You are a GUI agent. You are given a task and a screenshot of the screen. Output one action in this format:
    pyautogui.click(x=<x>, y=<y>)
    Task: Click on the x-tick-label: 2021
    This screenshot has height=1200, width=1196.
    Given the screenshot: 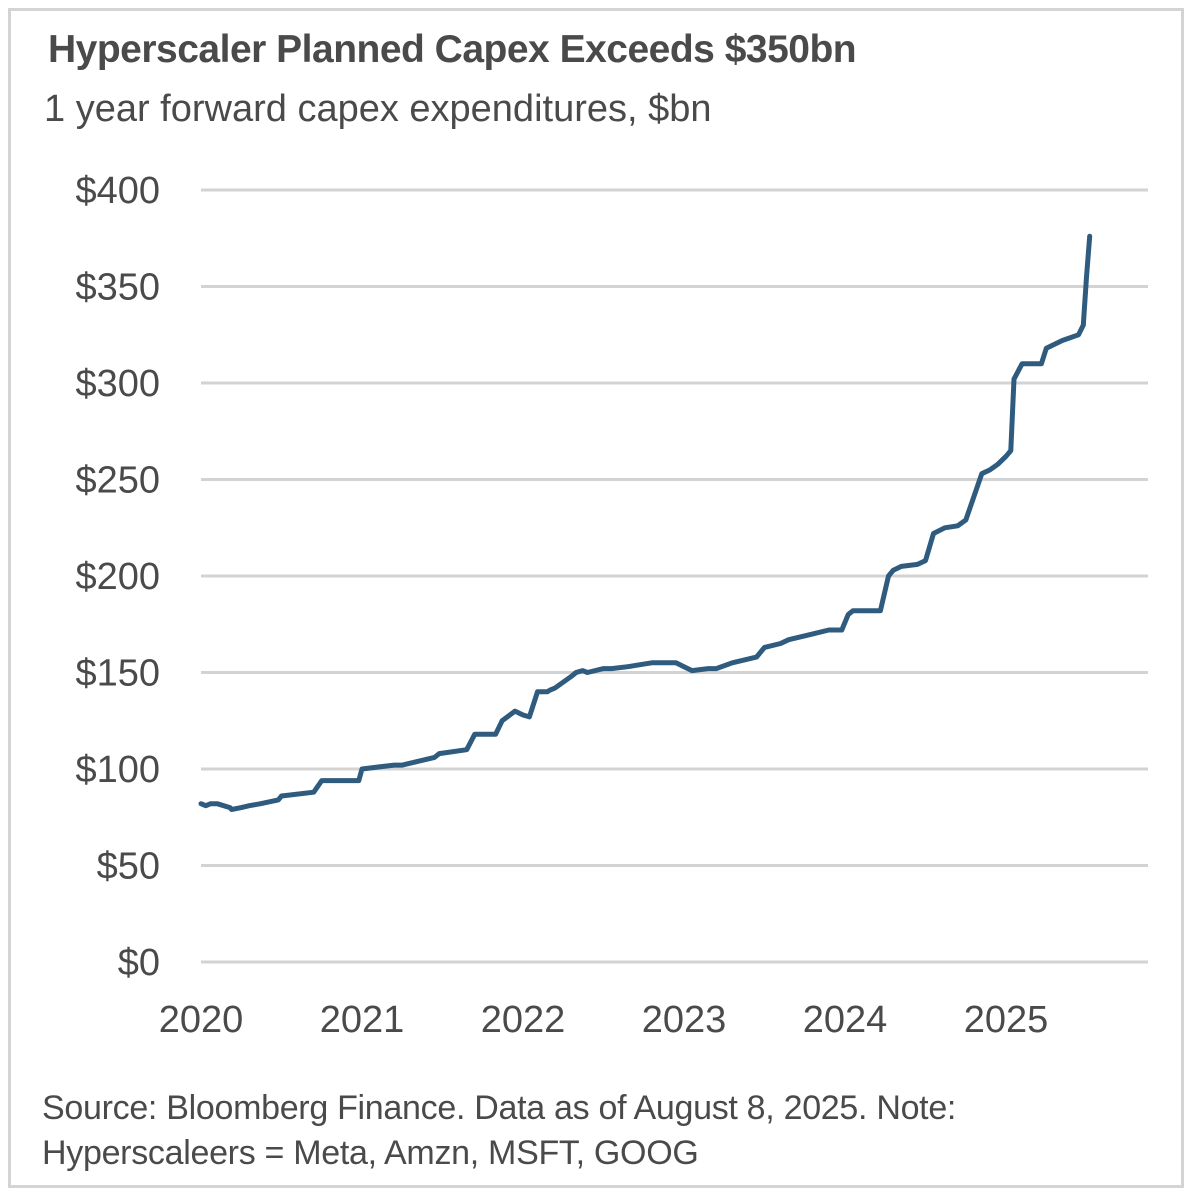 What is the action you would take?
    pyautogui.click(x=362, y=1020)
    